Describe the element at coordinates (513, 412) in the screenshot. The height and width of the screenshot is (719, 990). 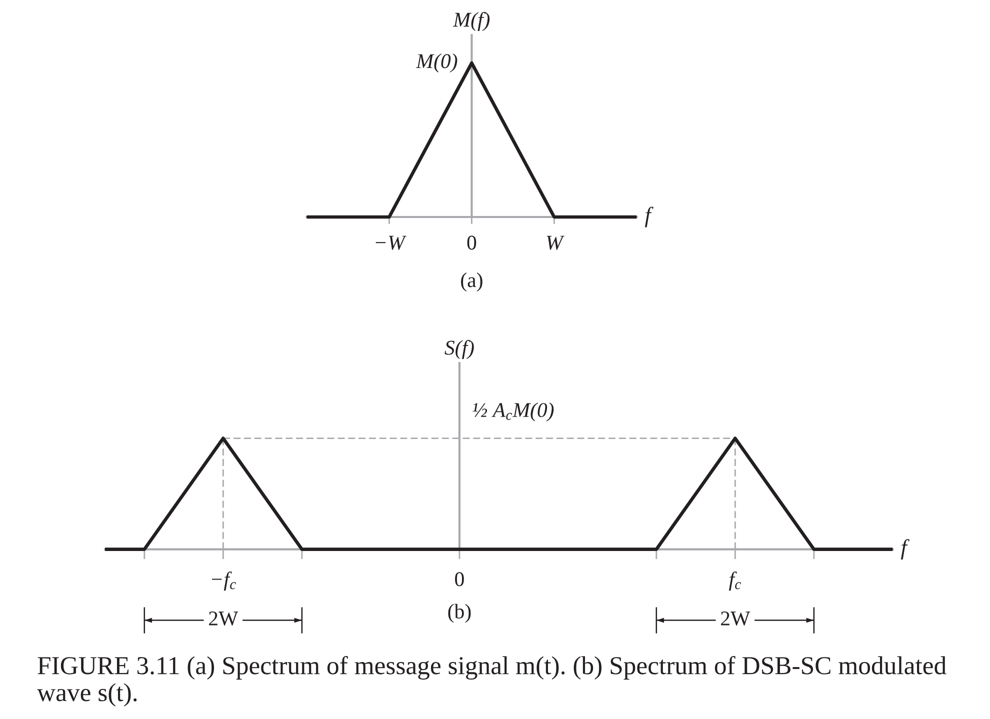
I see `annotation: ½ A$_{c}$M(0)` at that location.